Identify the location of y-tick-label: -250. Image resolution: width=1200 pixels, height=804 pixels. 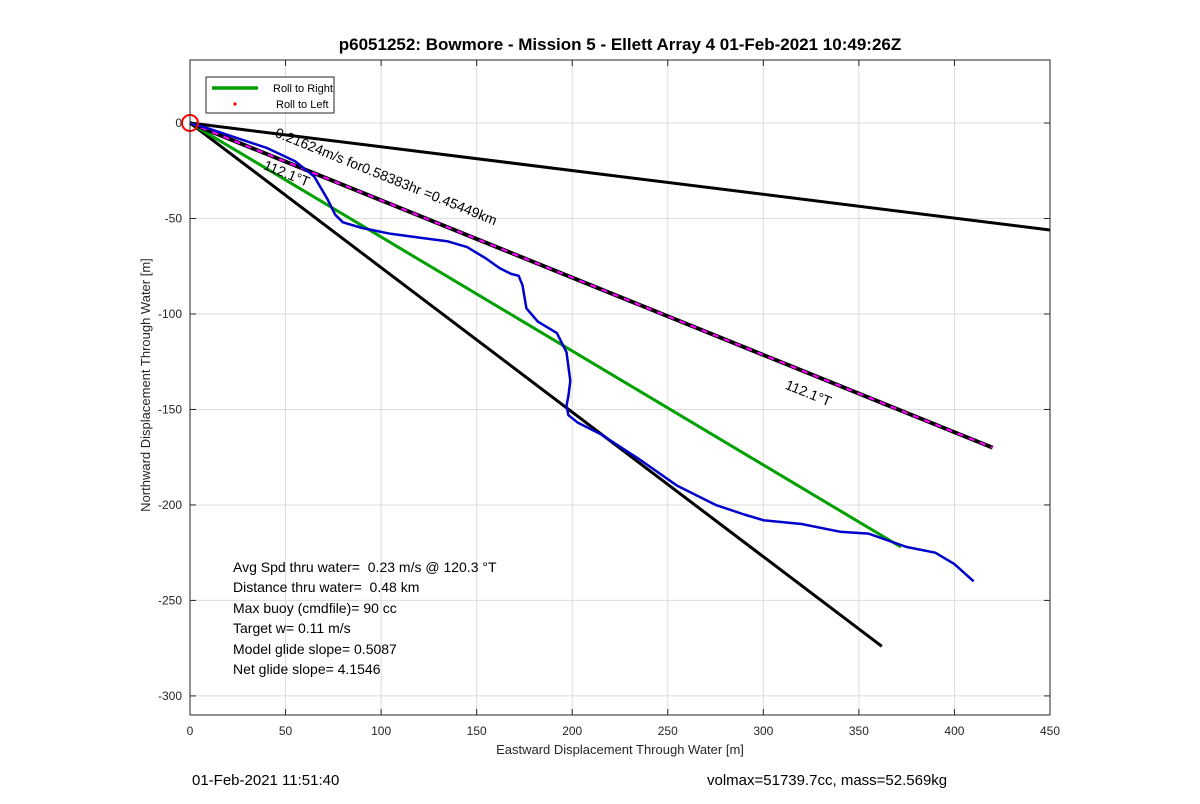
(170, 600).